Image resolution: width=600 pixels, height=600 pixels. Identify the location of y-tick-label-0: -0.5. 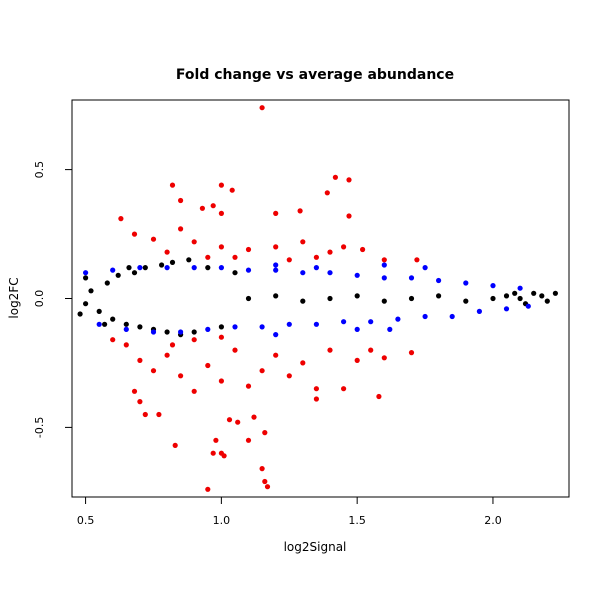
(39, 427).